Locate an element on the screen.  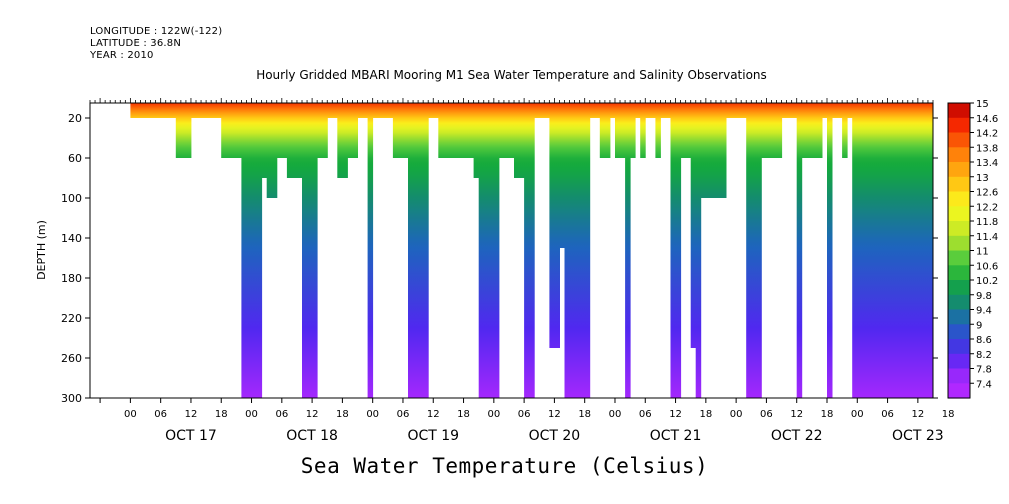
x-day-label: OCT 23 is located at coordinates (918, 436).